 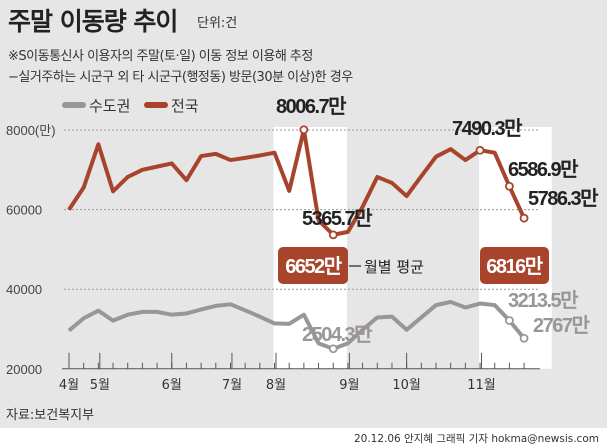 I want to click on avg-badge-nov, so click(x=514, y=265).